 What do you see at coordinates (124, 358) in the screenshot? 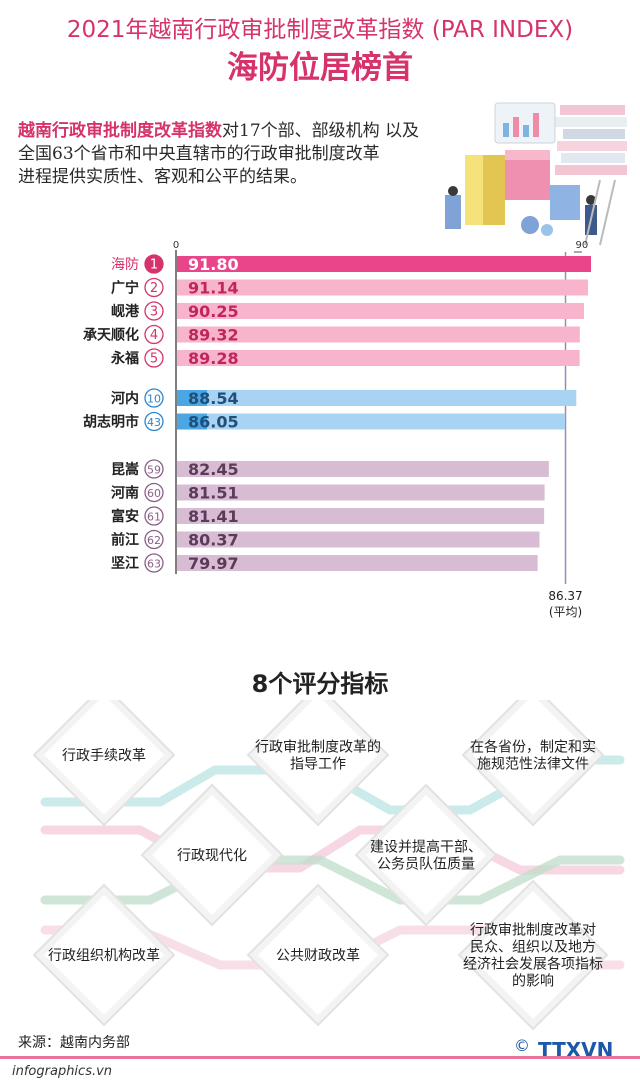
I see `province-name: 永福` at bounding box center [124, 358].